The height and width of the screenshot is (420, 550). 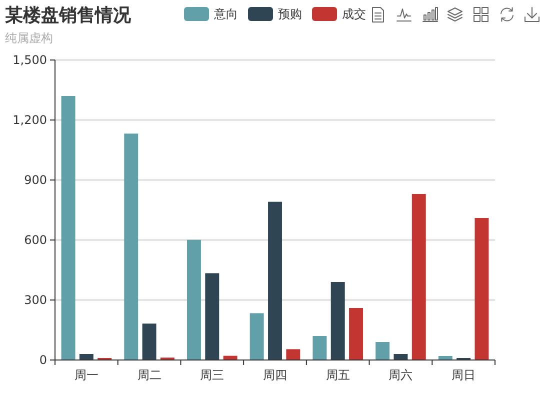 What do you see at coordinates (275, 375) in the screenshot?
I see `x-tick-label: 周四` at bounding box center [275, 375].